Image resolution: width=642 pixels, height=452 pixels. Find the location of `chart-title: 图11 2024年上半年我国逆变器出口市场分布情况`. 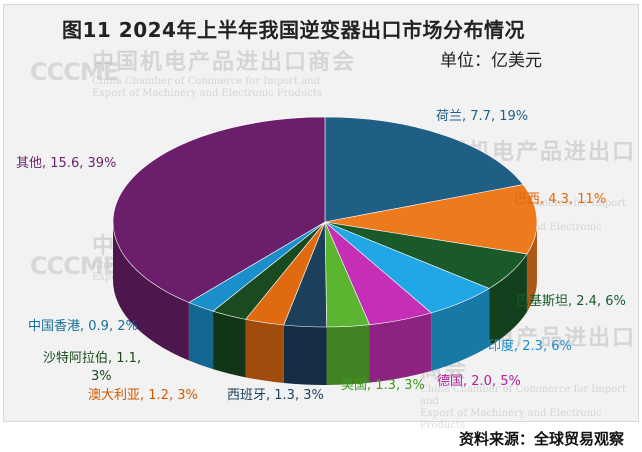

chart-title: 图11 2024年上半年我国逆变器出口市场分布情况 is located at coordinates (293, 30).